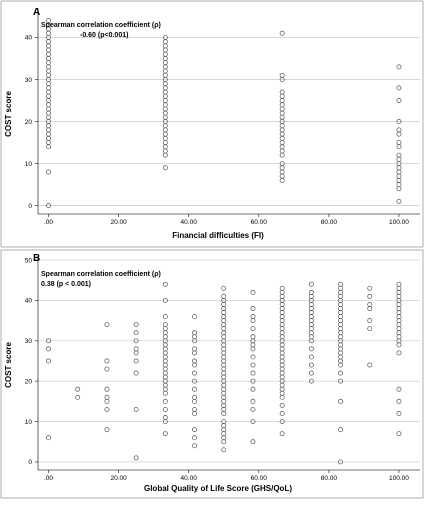 Image resolution: width=424 pixels, height=505 pixels. What do you see at coordinates (8, 365) in the screenshot?
I see `panel-b-ylabel: COST score` at bounding box center [8, 365].